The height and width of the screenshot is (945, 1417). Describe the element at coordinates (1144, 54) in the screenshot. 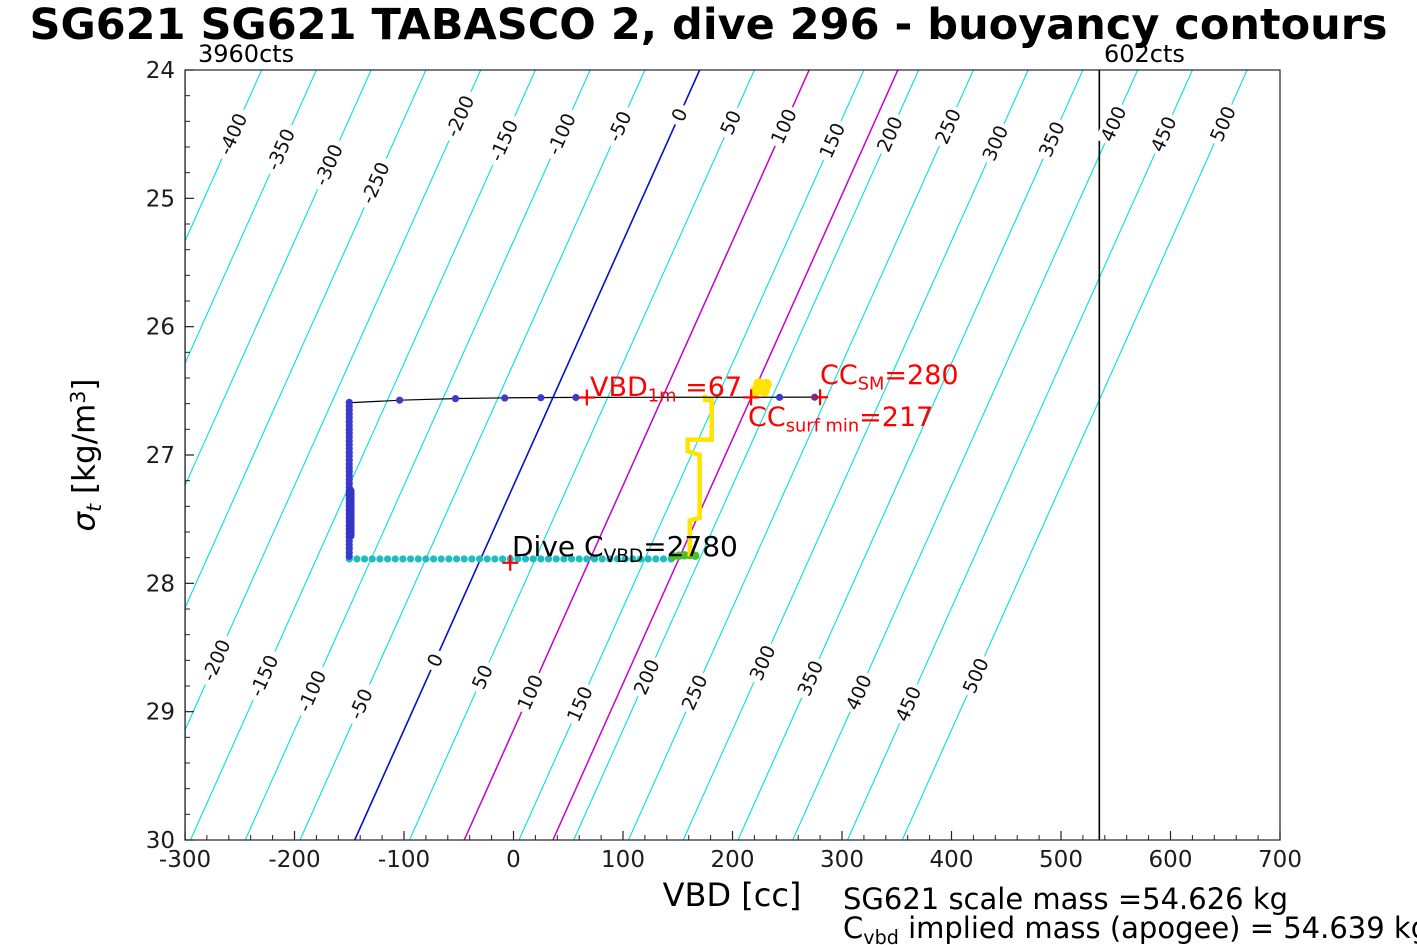

I see `right-counts-label: 602cts` at that location.